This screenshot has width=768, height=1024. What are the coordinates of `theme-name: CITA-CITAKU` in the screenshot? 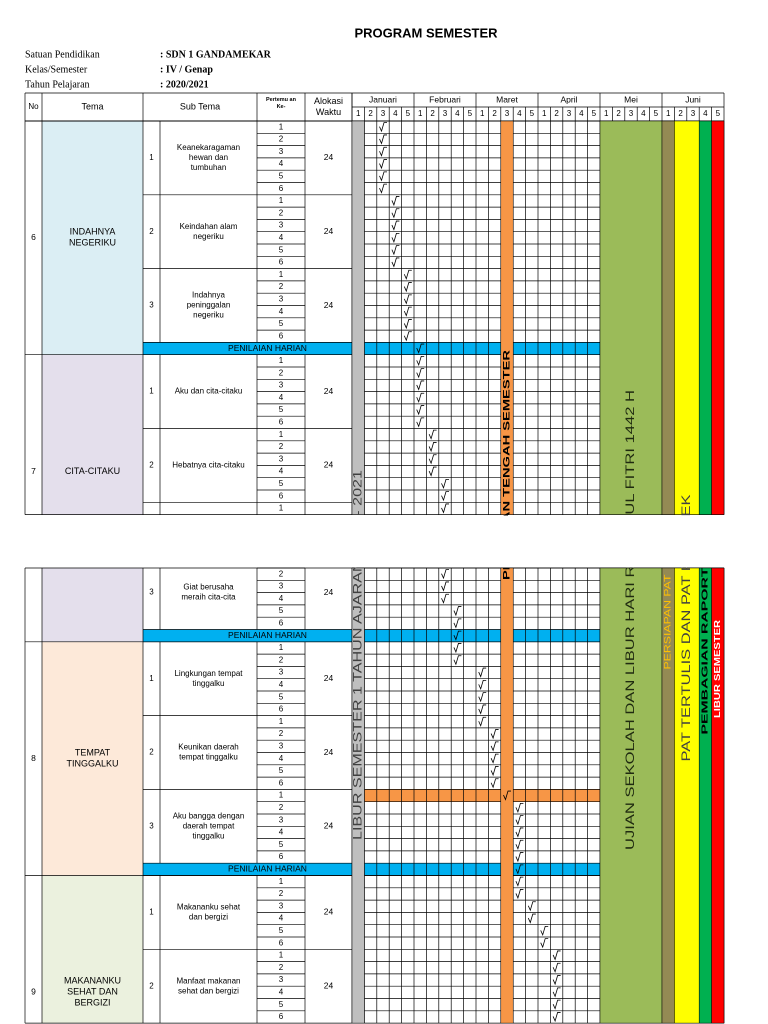 It's located at (92, 471).